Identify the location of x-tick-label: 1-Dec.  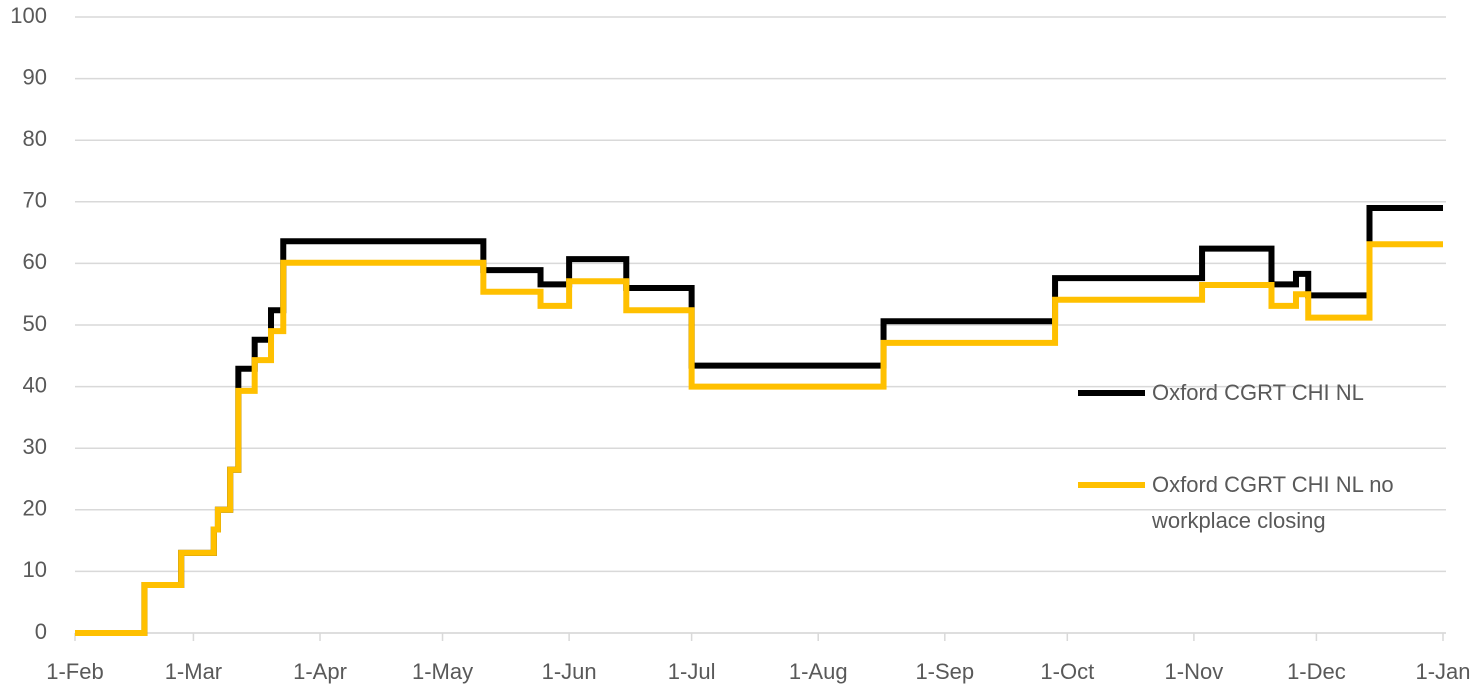
(1316, 671).